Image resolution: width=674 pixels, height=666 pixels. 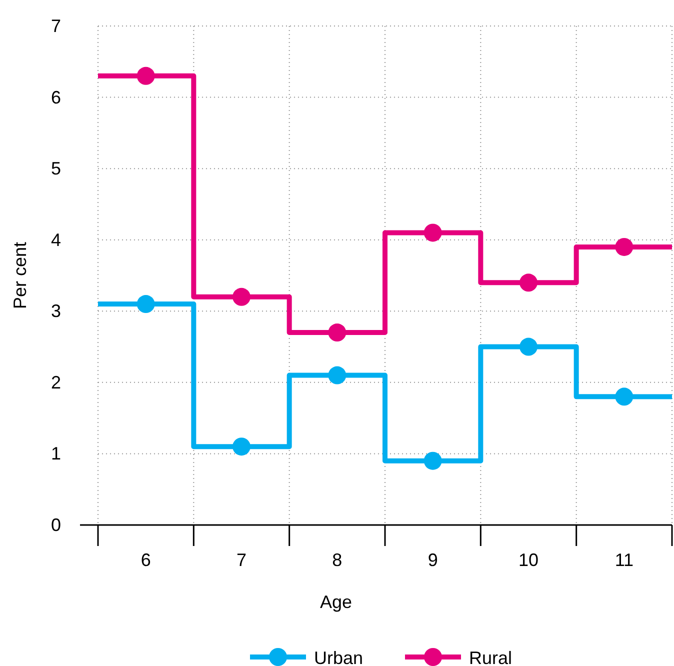 I want to click on x-axis-title: Age, so click(x=336, y=602).